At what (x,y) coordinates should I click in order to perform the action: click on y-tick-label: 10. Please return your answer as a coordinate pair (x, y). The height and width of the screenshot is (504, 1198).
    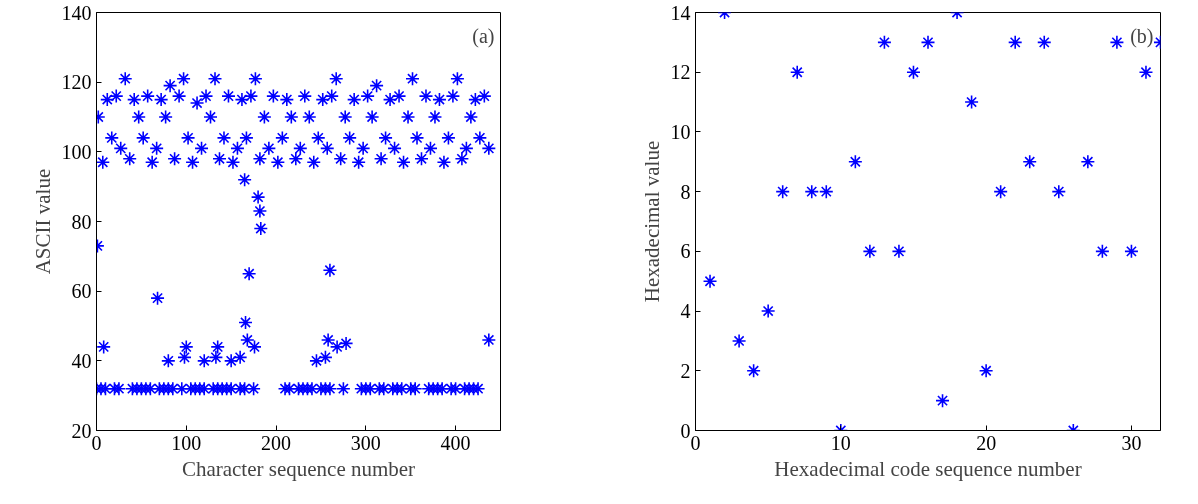
    Looking at the image, I should click on (680, 131).